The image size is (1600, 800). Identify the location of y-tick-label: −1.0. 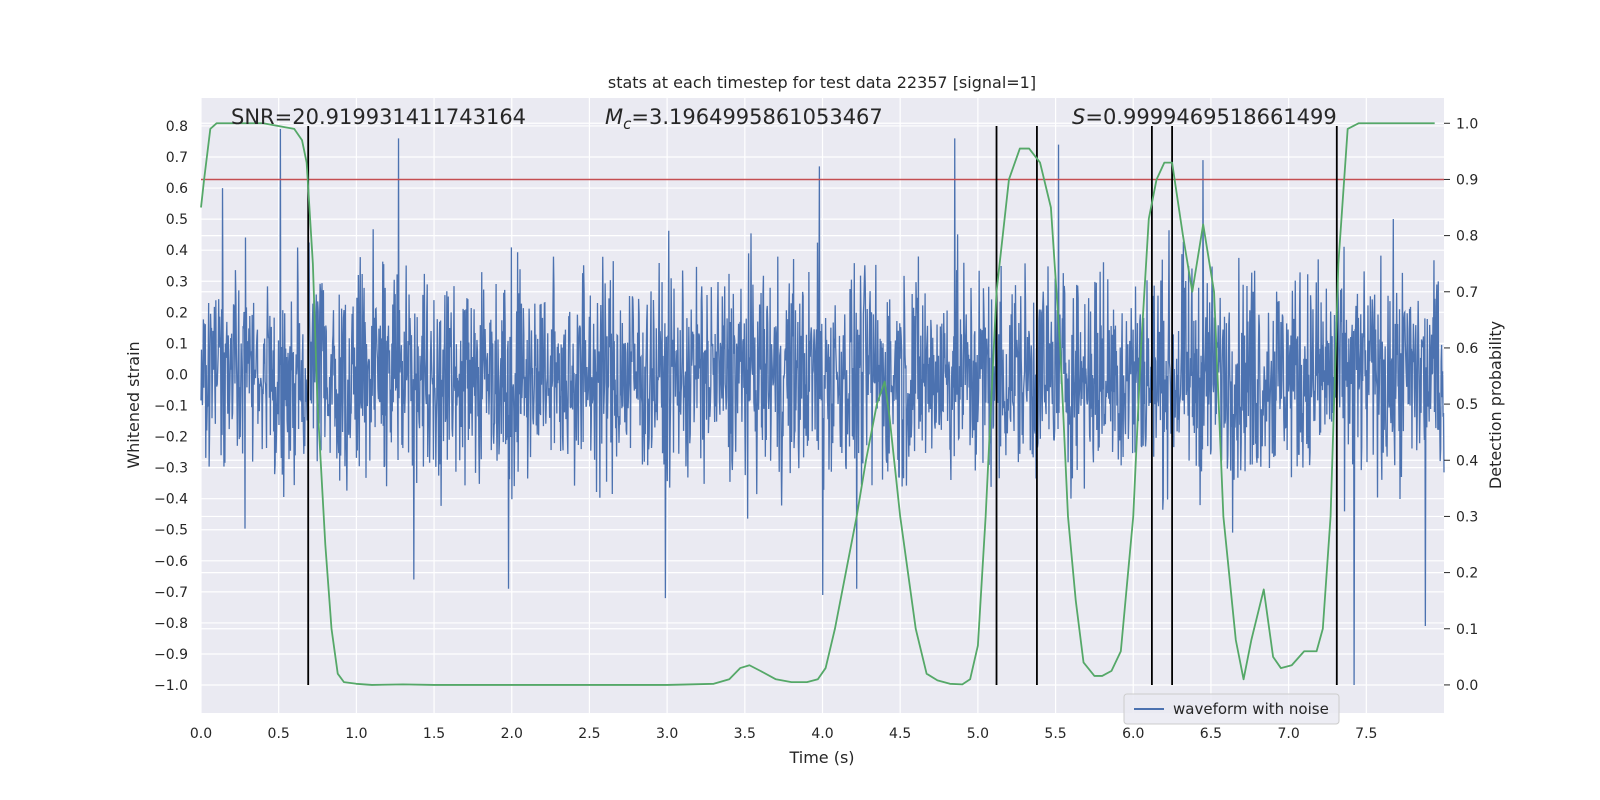
(171, 686).